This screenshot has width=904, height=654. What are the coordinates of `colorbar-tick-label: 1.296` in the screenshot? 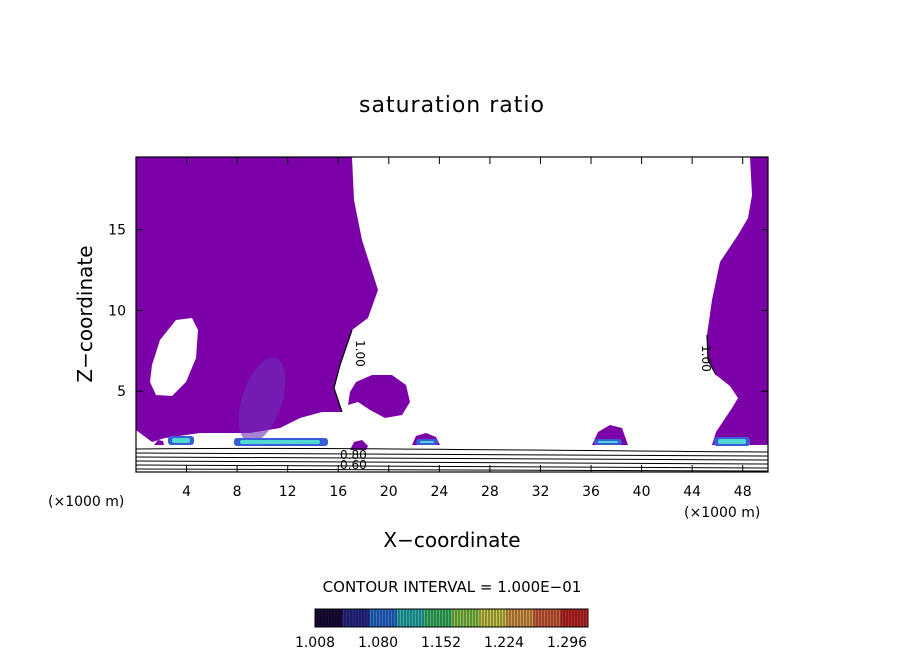 It's located at (567, 643).